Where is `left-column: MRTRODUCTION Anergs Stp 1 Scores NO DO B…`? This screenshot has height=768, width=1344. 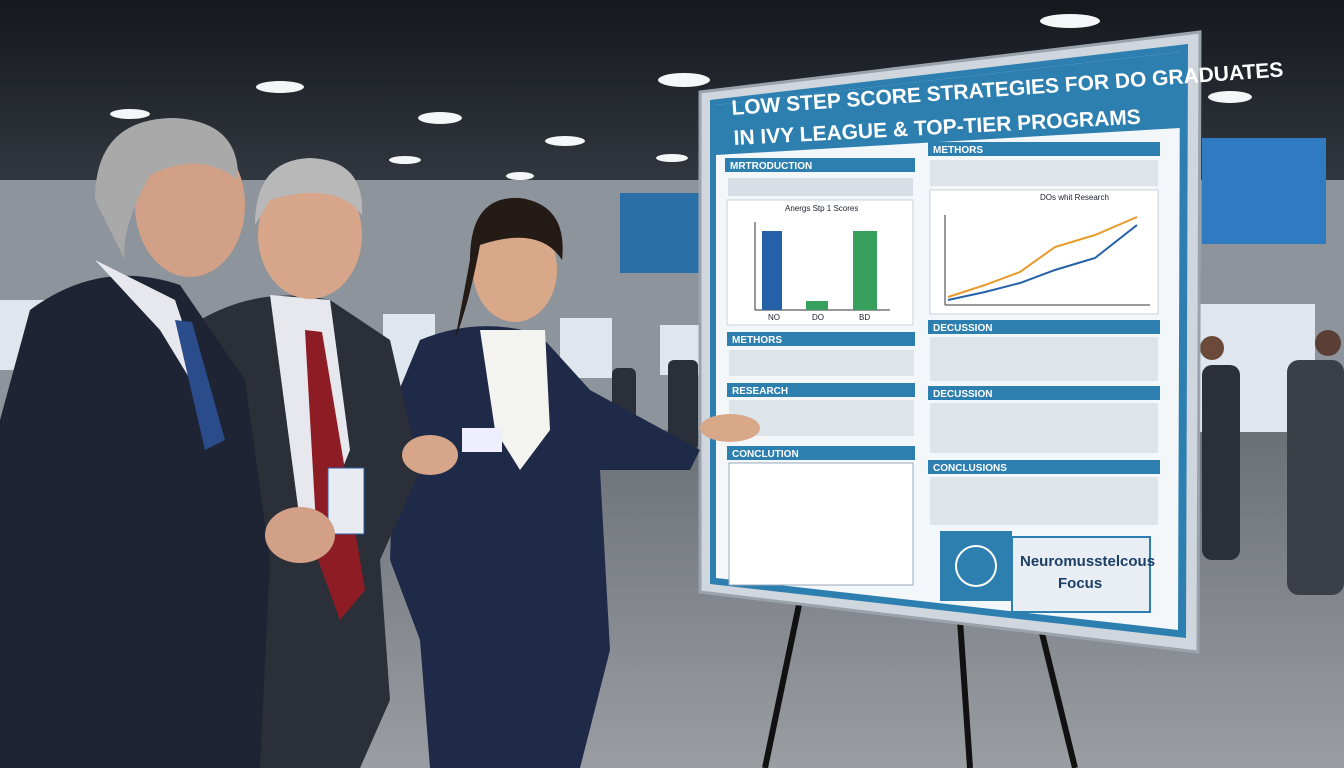
left-column: MRTRODUCTION Anergs Stp 1 Scores NO DO B… is located at coordinates (820, 372).